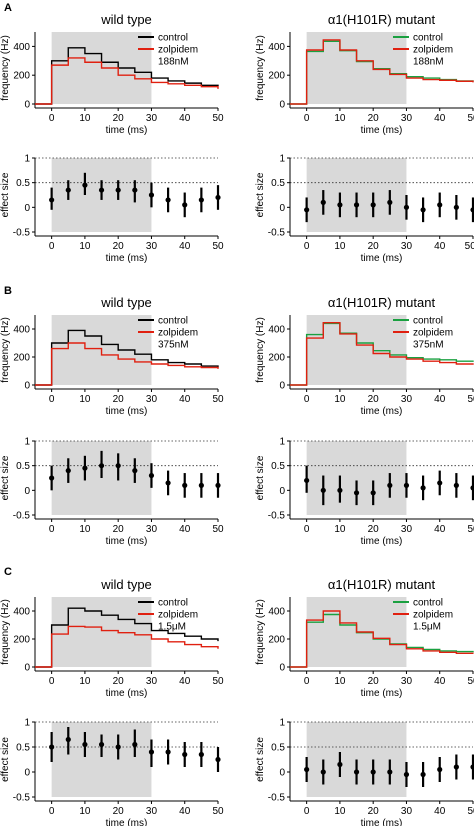 The height and width of the screenshot is (826, 474). I want to click on legend-label: zolpidem, so click(178, 615).